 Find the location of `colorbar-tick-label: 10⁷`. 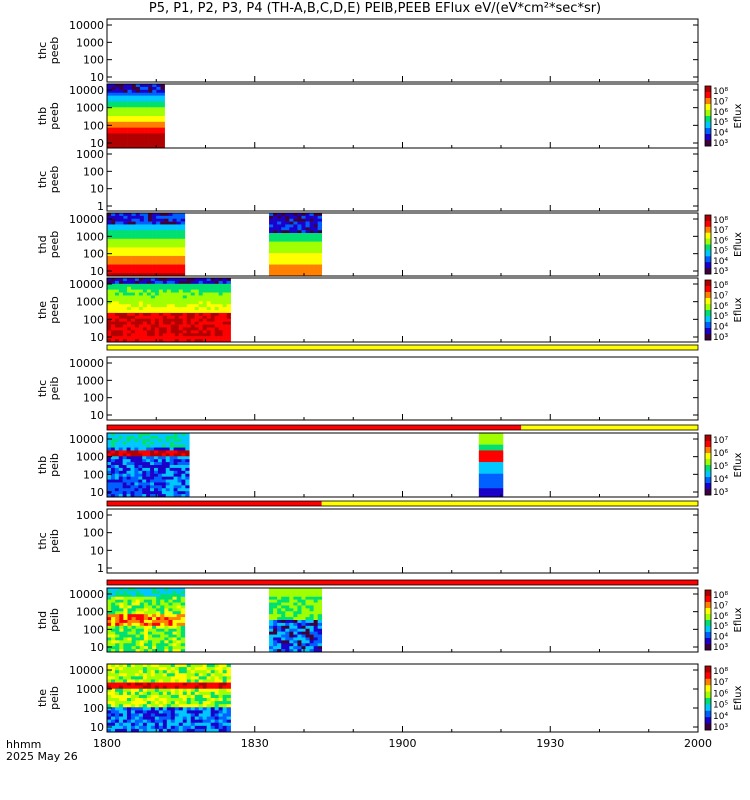

colorbar-tick-label: 10⁷ is located at coordinates (720, 296).